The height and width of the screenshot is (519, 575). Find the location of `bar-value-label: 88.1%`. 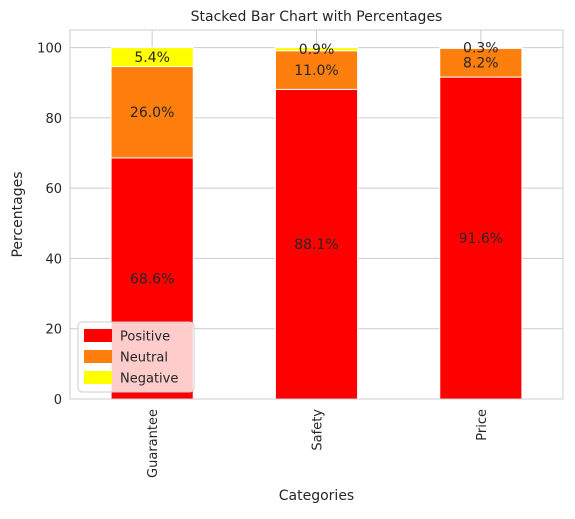

bar-value-label: 88.1% is located at coordinates (316, 245).